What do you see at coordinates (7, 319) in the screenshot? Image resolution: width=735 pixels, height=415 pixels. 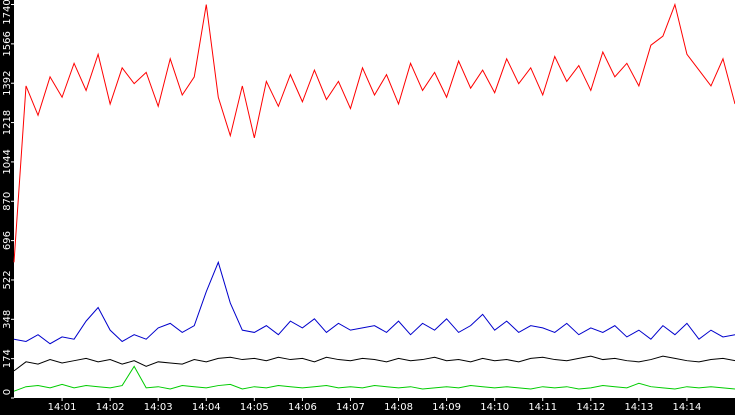 I see `y-tick-label: 348` at bounding box center [7, 319].